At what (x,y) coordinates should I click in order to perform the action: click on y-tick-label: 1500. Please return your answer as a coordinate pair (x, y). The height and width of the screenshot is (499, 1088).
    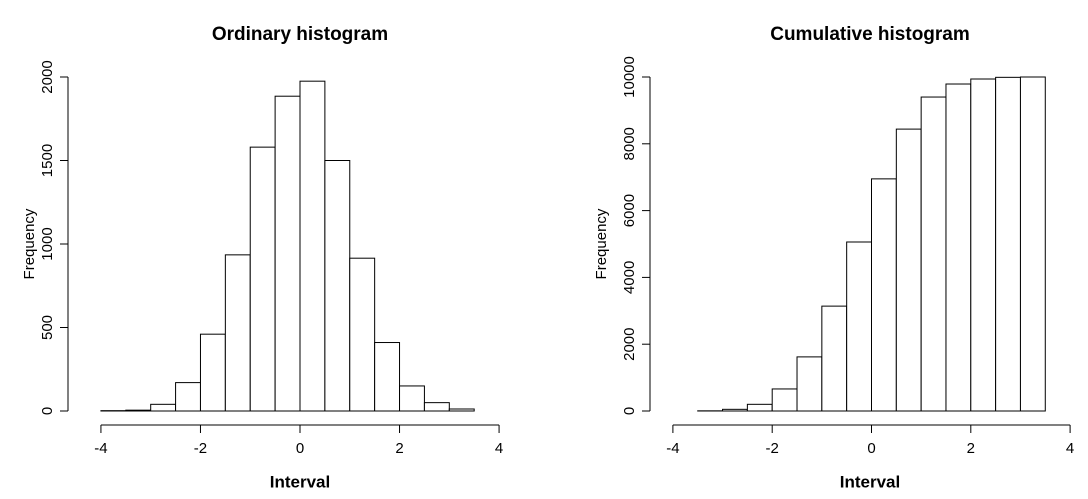
    Looking at the image, I should click on (47, 160).